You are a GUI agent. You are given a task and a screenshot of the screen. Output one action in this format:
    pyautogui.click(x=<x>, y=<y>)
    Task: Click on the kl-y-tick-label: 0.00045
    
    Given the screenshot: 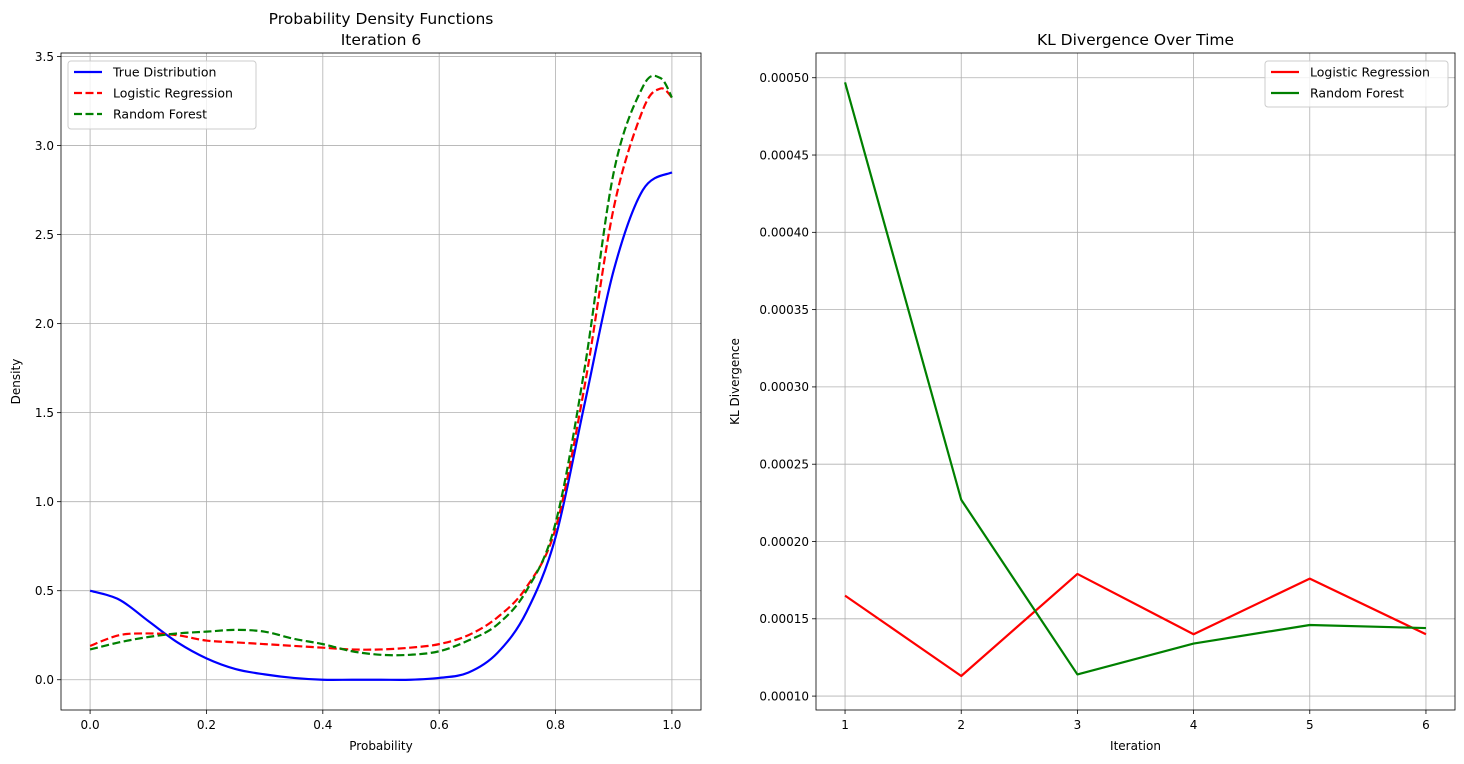 What is the action you would take?
    pyautogui.click(x=784, y=155)
    